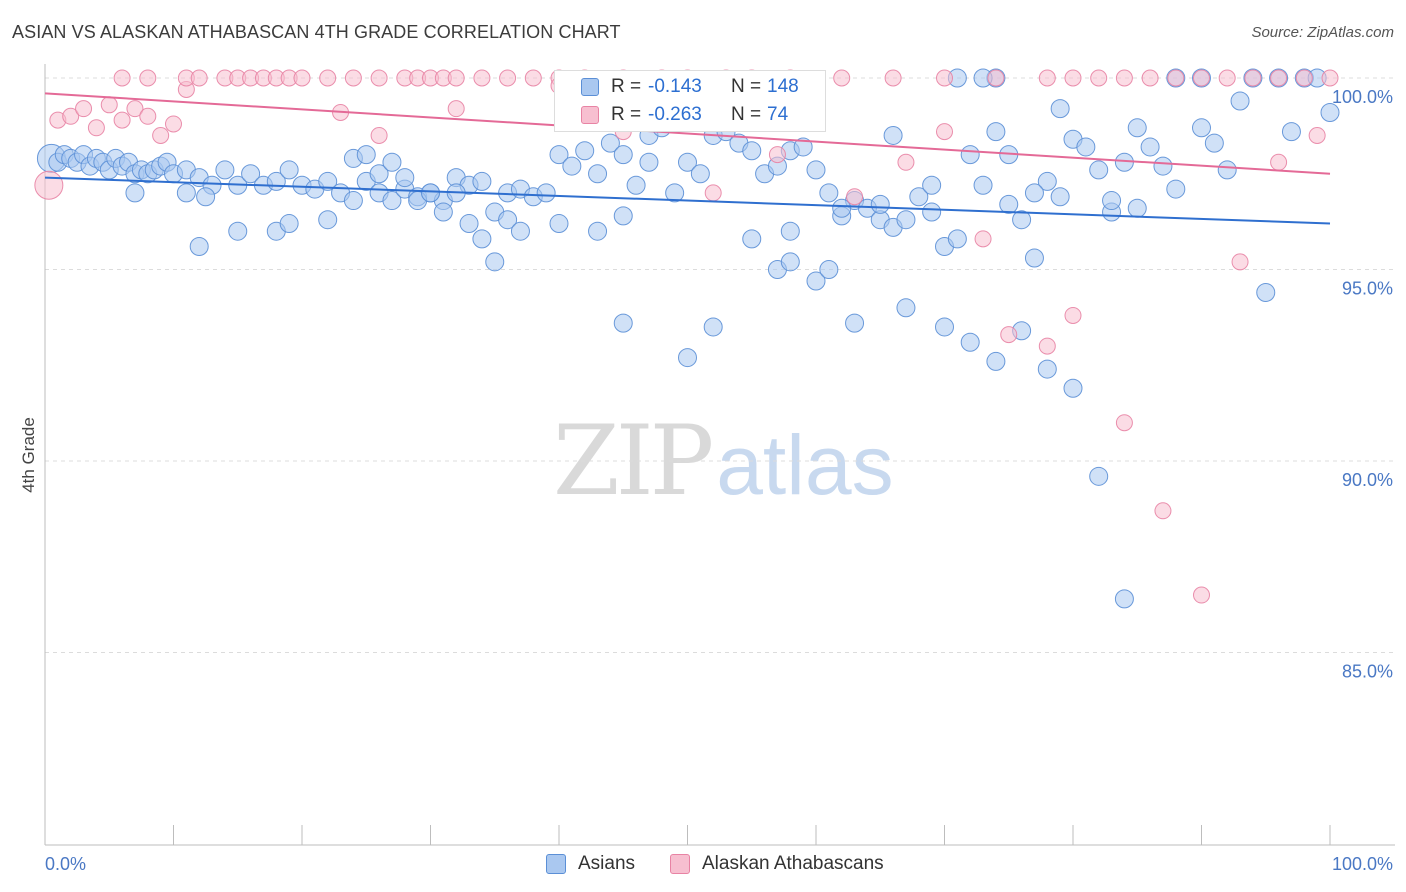 This screenshot has width=1406, height=892. I want to click on y-tick-label: 85.0%, so click(1367, 672).